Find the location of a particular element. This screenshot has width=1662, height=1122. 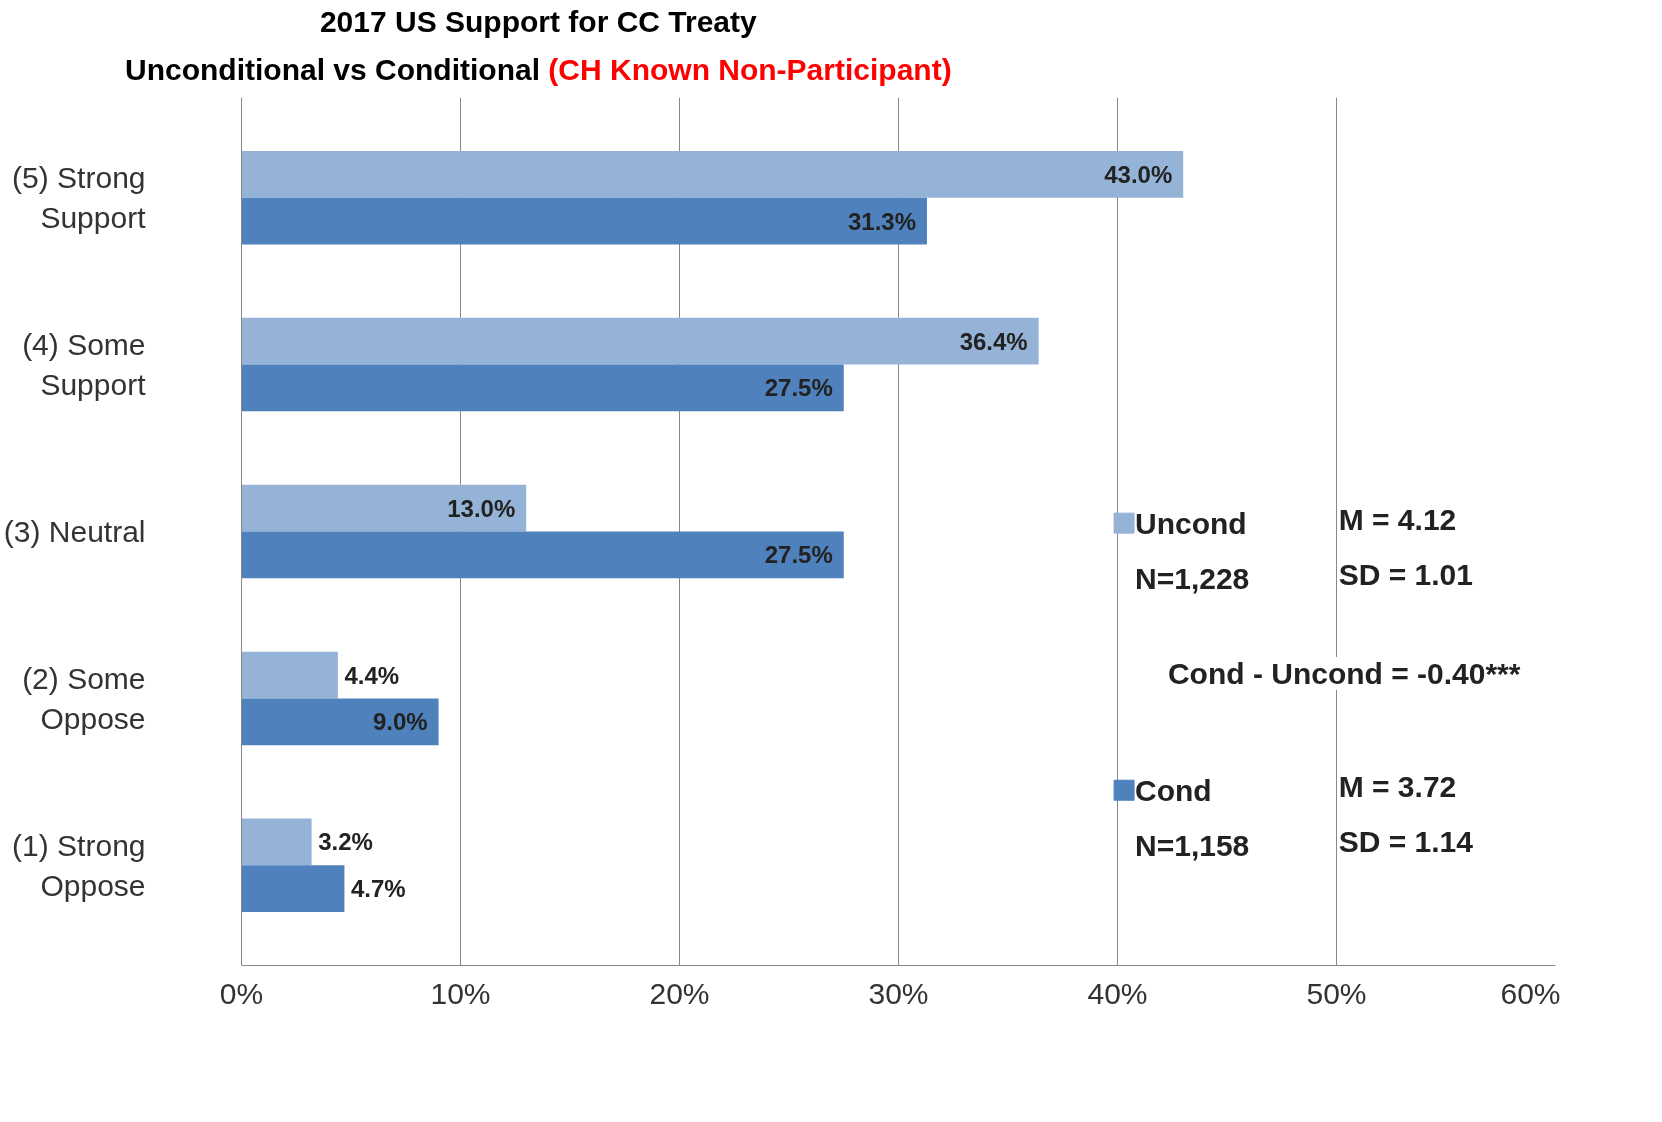

x-tick-label: 60% is located at coordinates (1530, 993).